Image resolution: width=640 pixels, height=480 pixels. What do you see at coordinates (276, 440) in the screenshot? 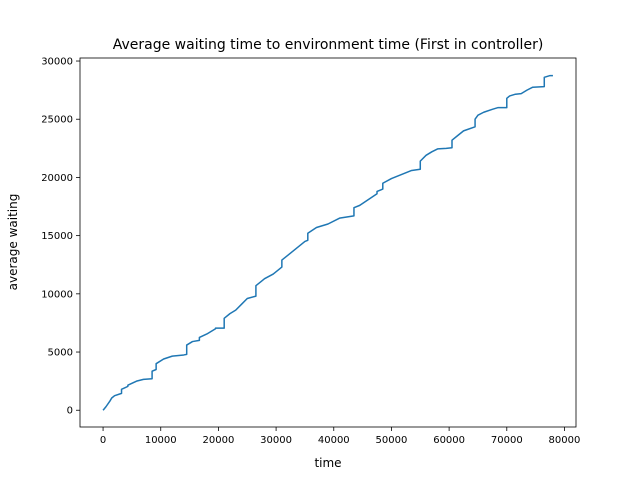
I see `x-tick-label: 30000` at bounding box center [276, 440].